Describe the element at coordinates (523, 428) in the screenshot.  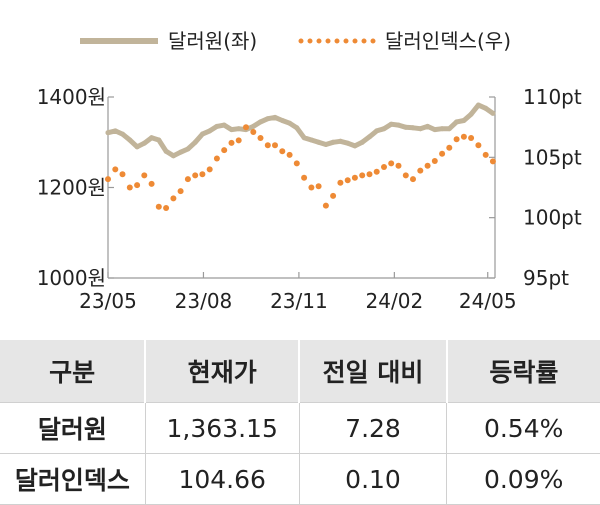
I see `row-rate: 0.54%` at that location.